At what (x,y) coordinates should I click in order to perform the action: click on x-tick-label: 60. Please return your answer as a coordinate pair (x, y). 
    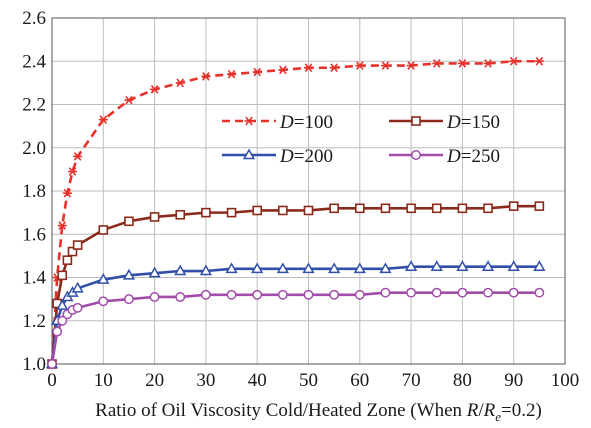
    Looking at the image, I should click on (359, 380).